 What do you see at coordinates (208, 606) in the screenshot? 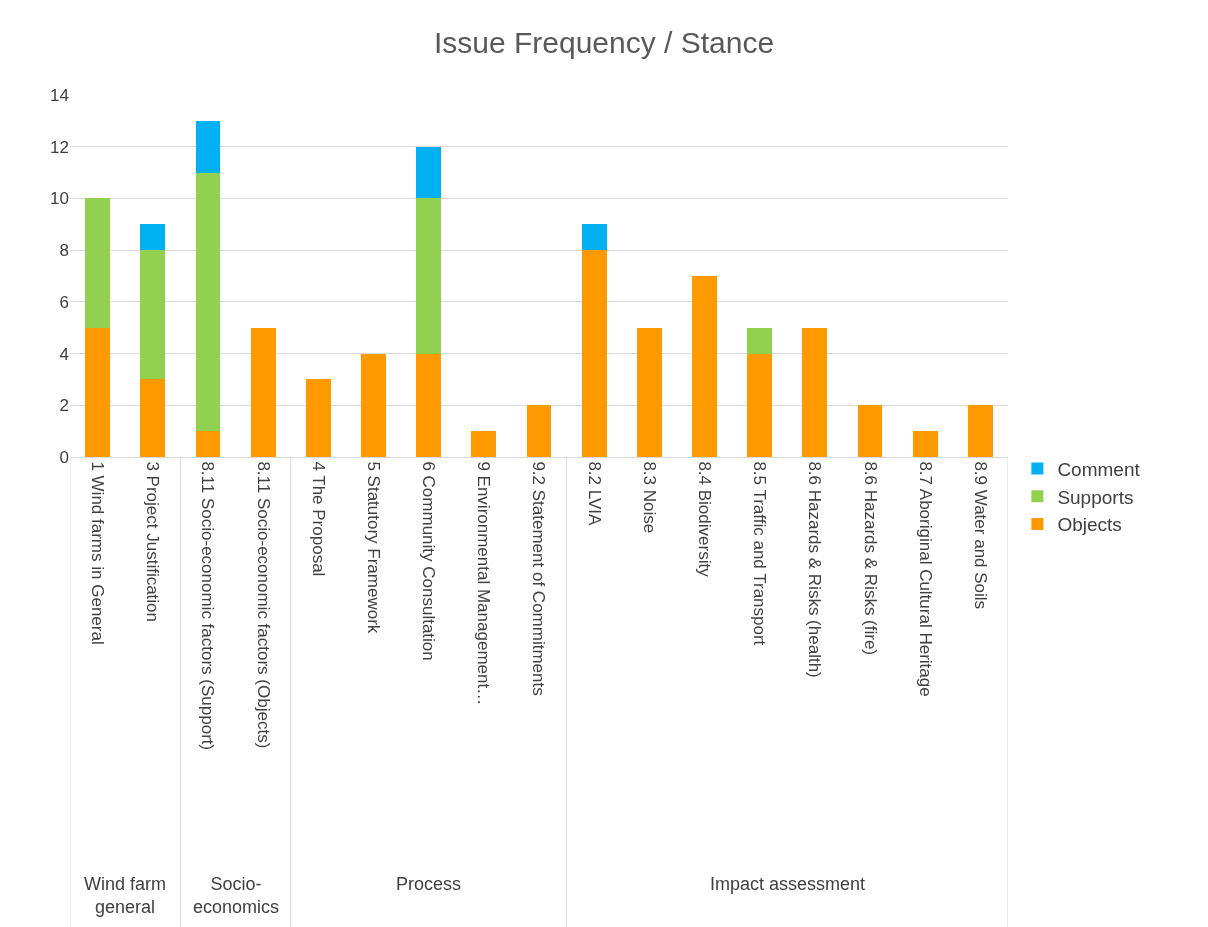
I see `x-tick-label: 8.11 Socio-economic factors (Support)` at bounding box center [208, 606].